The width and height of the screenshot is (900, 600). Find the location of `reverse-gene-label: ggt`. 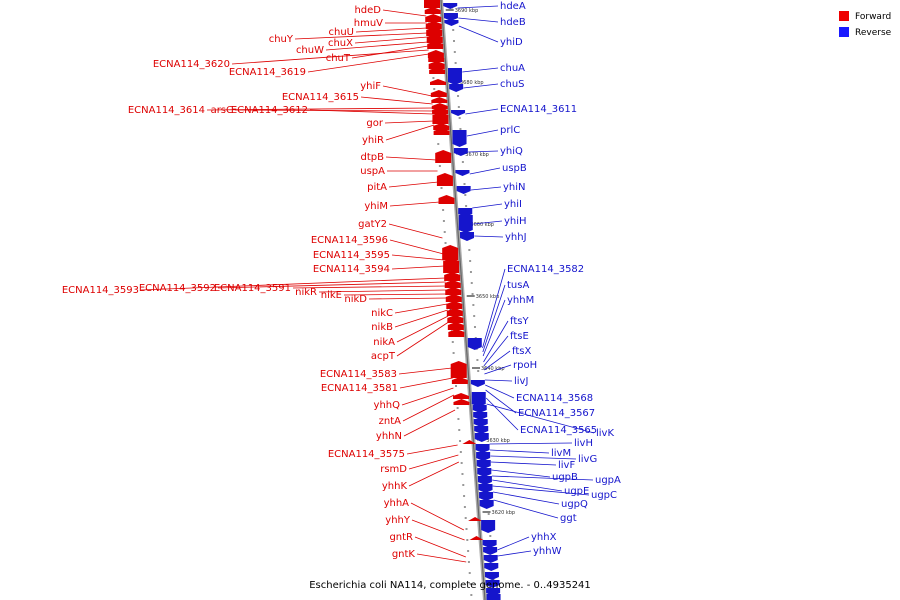

reverse-gene-label: ggt is located at coordinates (568, 518).